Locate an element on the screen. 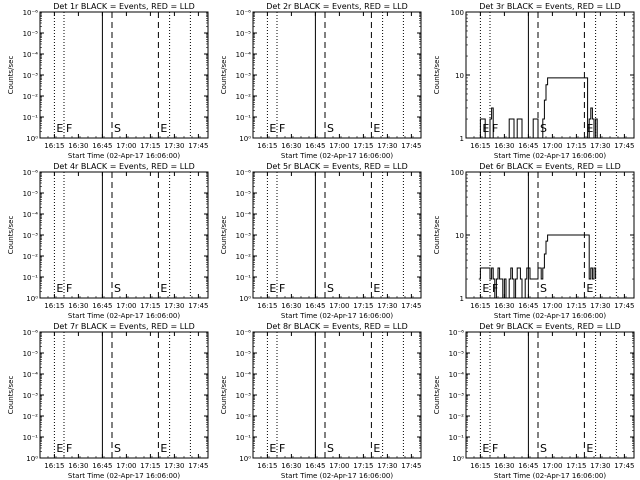 The image size is (640, 480). panel-title: Det 3r BLACK = Events, RED = LLD is located at coordinates (550, 6).